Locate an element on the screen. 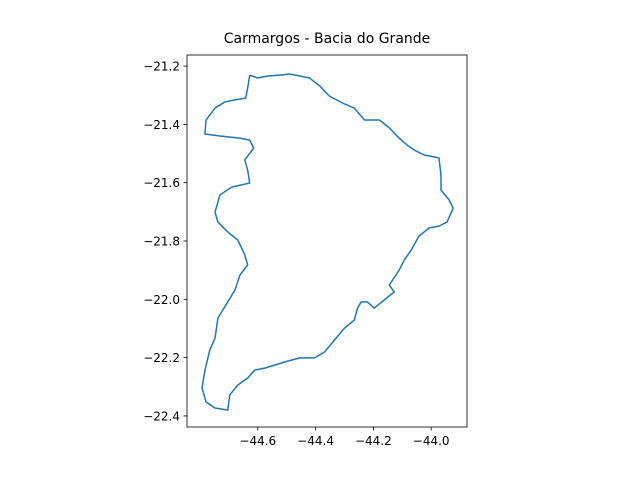 The image size is (640, 480). x-tick-label: −44.6 is located at coordinates (257, 441).